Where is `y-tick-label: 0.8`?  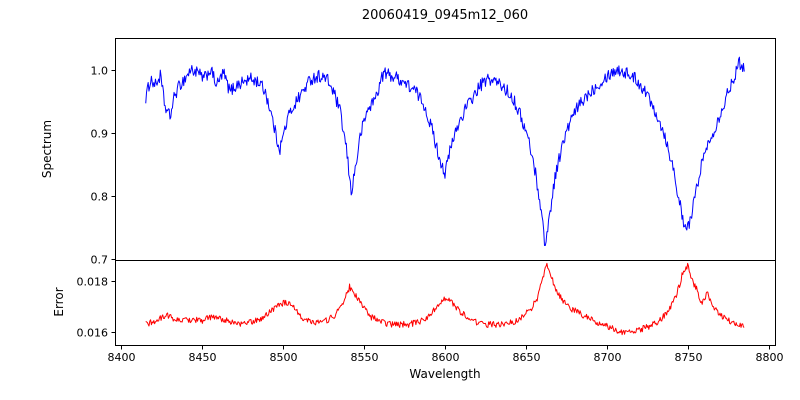
y-tick-label: 0.8 is located at coordinates (100, 197).